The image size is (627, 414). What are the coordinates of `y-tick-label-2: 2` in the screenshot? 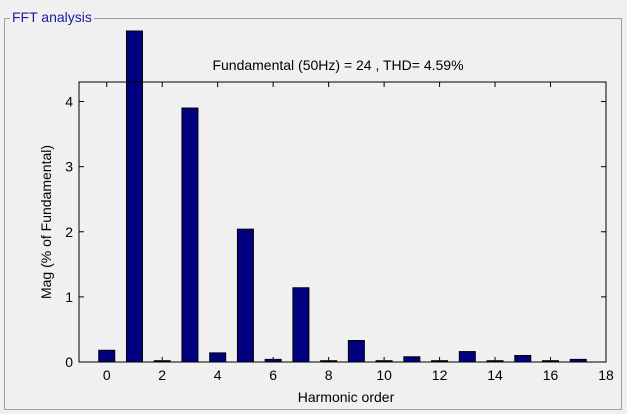 It's located at (69, 232).